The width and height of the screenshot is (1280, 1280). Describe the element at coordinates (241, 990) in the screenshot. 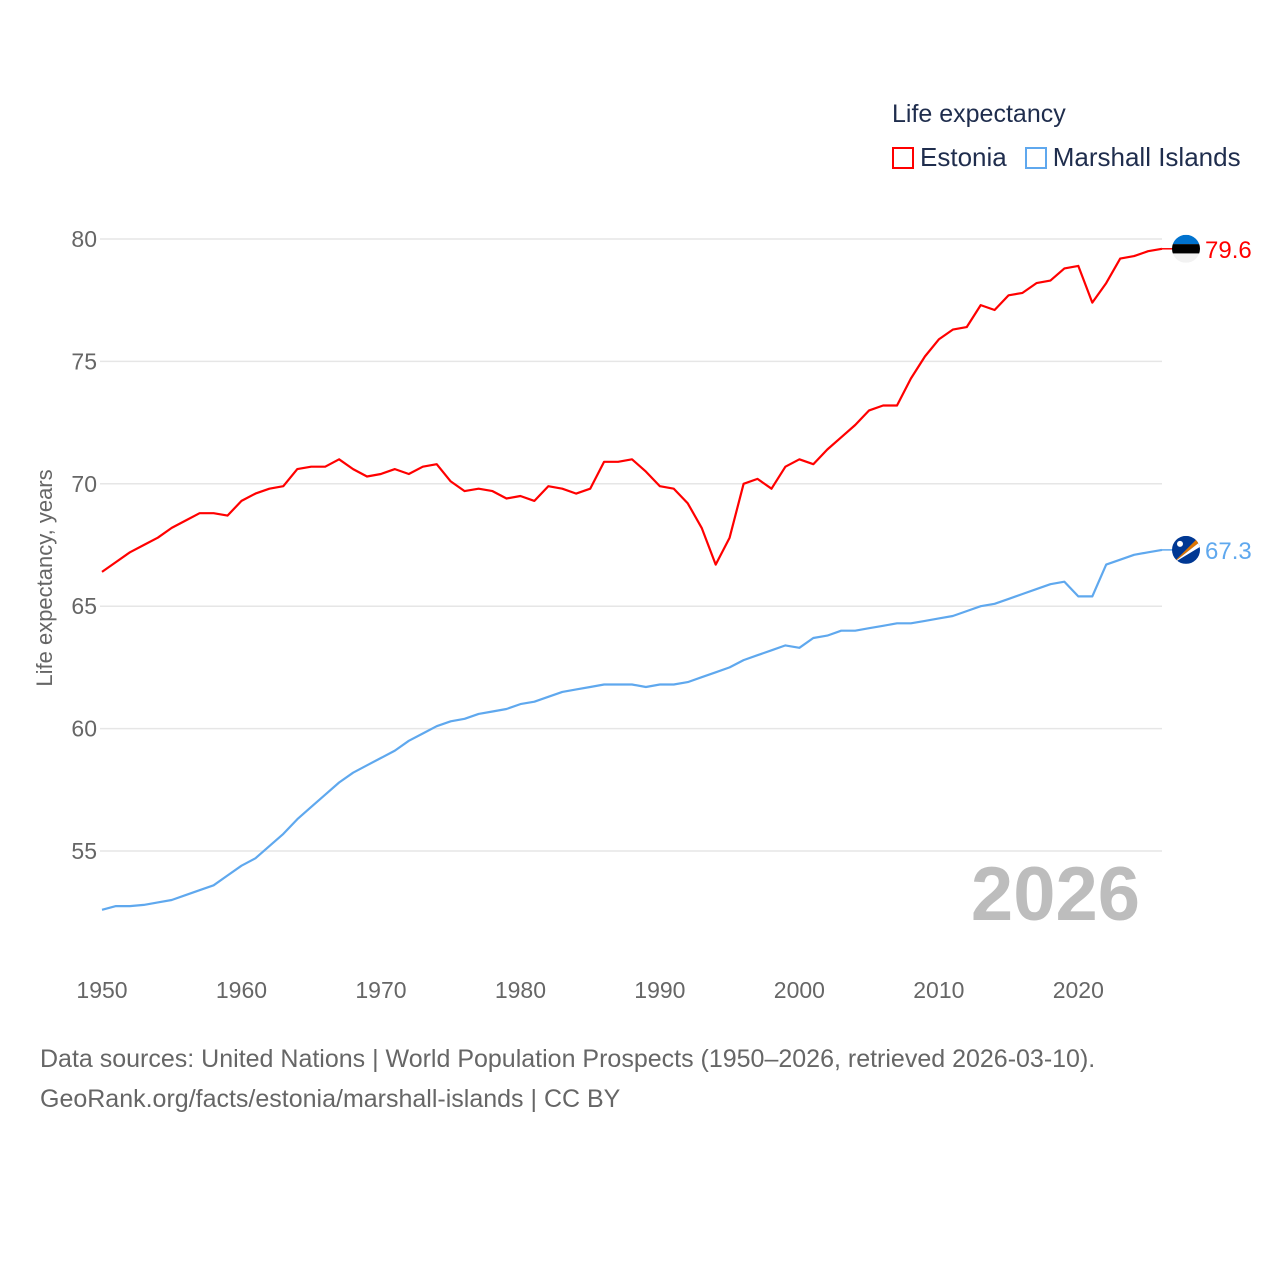

I see `x-tick-label: 1960` at that location.